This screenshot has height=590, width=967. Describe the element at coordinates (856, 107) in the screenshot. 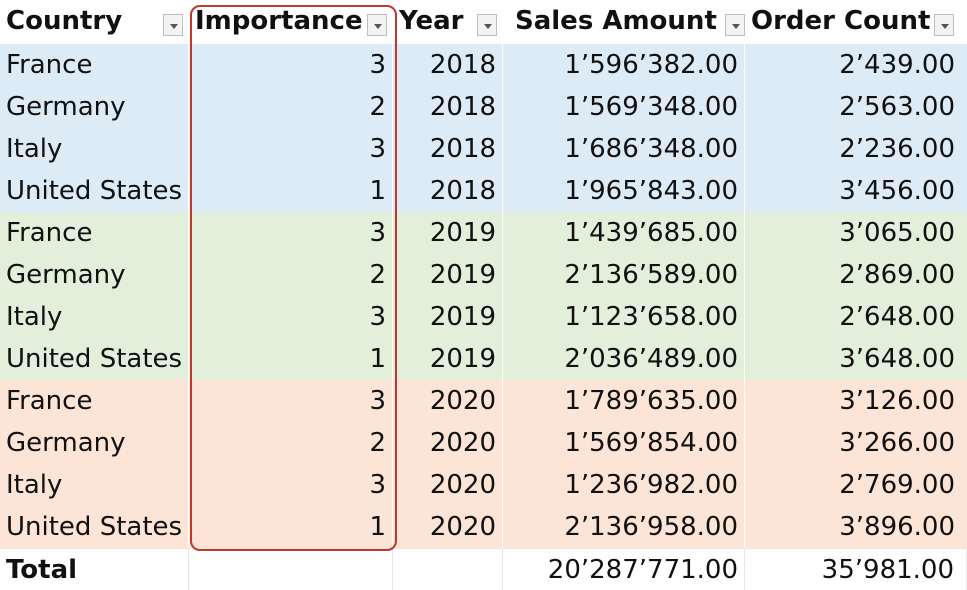

I see `order-count-cell: 2’563.00` at that location.